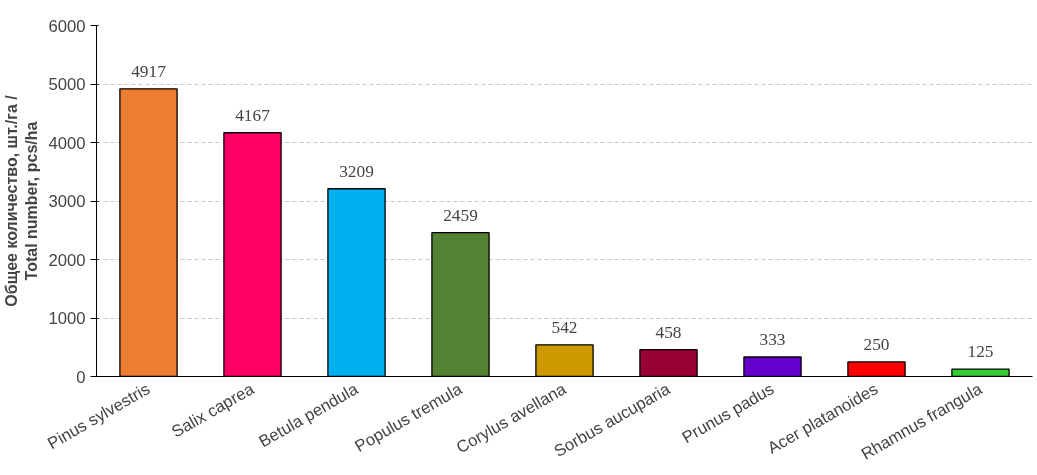  I want to click on y-tick-label: 3000, so click(67, 201).